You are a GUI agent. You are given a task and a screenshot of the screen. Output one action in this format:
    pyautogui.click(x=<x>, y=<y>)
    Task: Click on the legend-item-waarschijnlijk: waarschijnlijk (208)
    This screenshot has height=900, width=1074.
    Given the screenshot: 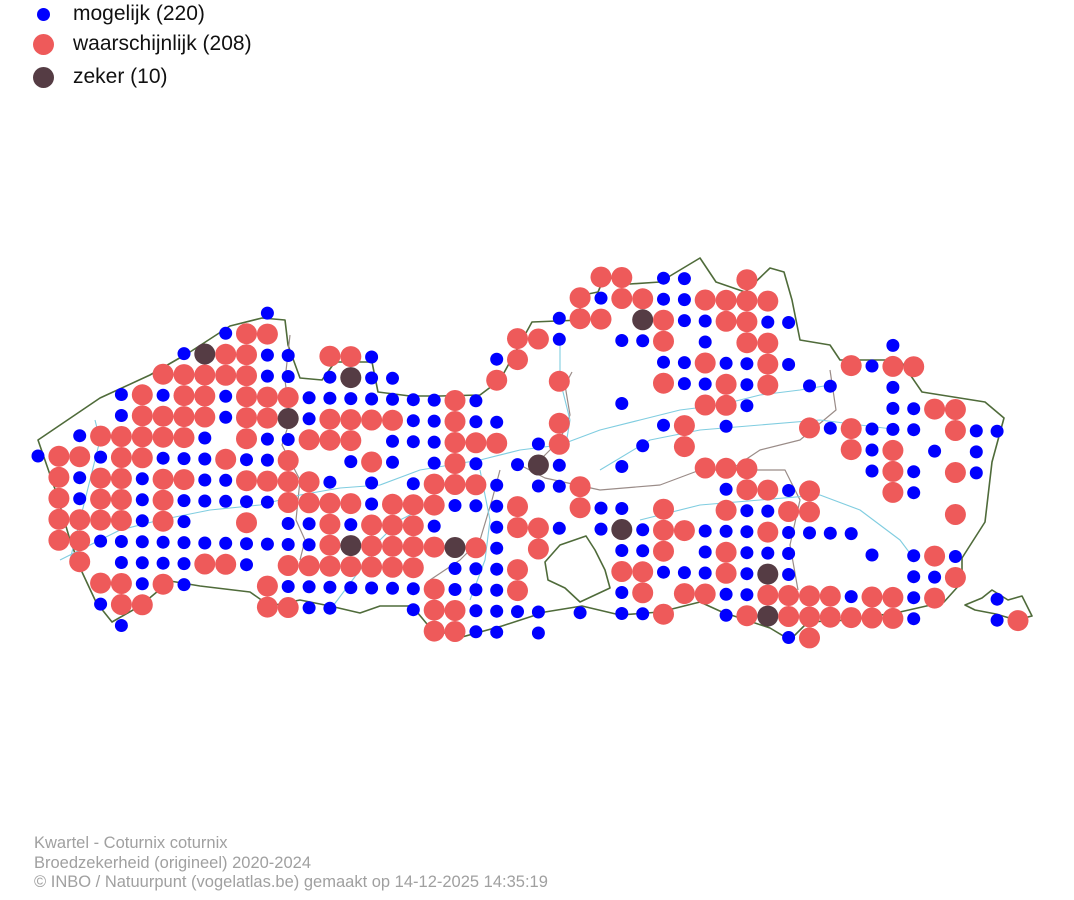 What is the action you would take?
    pyautogui.click(x=141, y=44)
    